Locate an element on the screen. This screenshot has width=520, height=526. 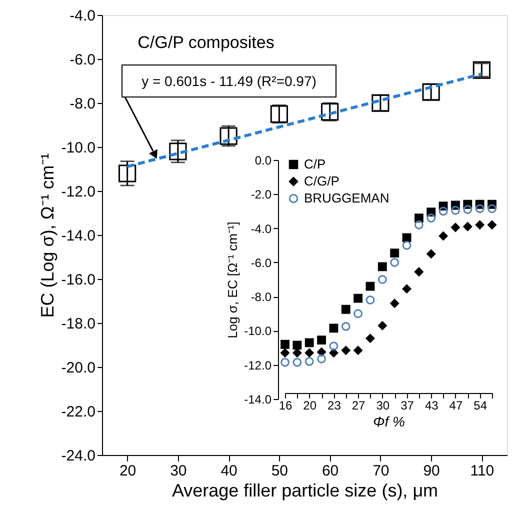
x-axis-title: Φf % is located at coordinates (389, 422).